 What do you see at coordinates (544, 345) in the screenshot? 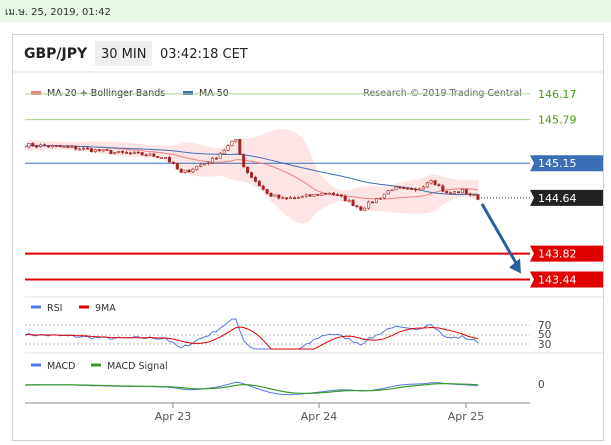
I see `rsi-tick-30: 30` at bounding box center [544, 345].